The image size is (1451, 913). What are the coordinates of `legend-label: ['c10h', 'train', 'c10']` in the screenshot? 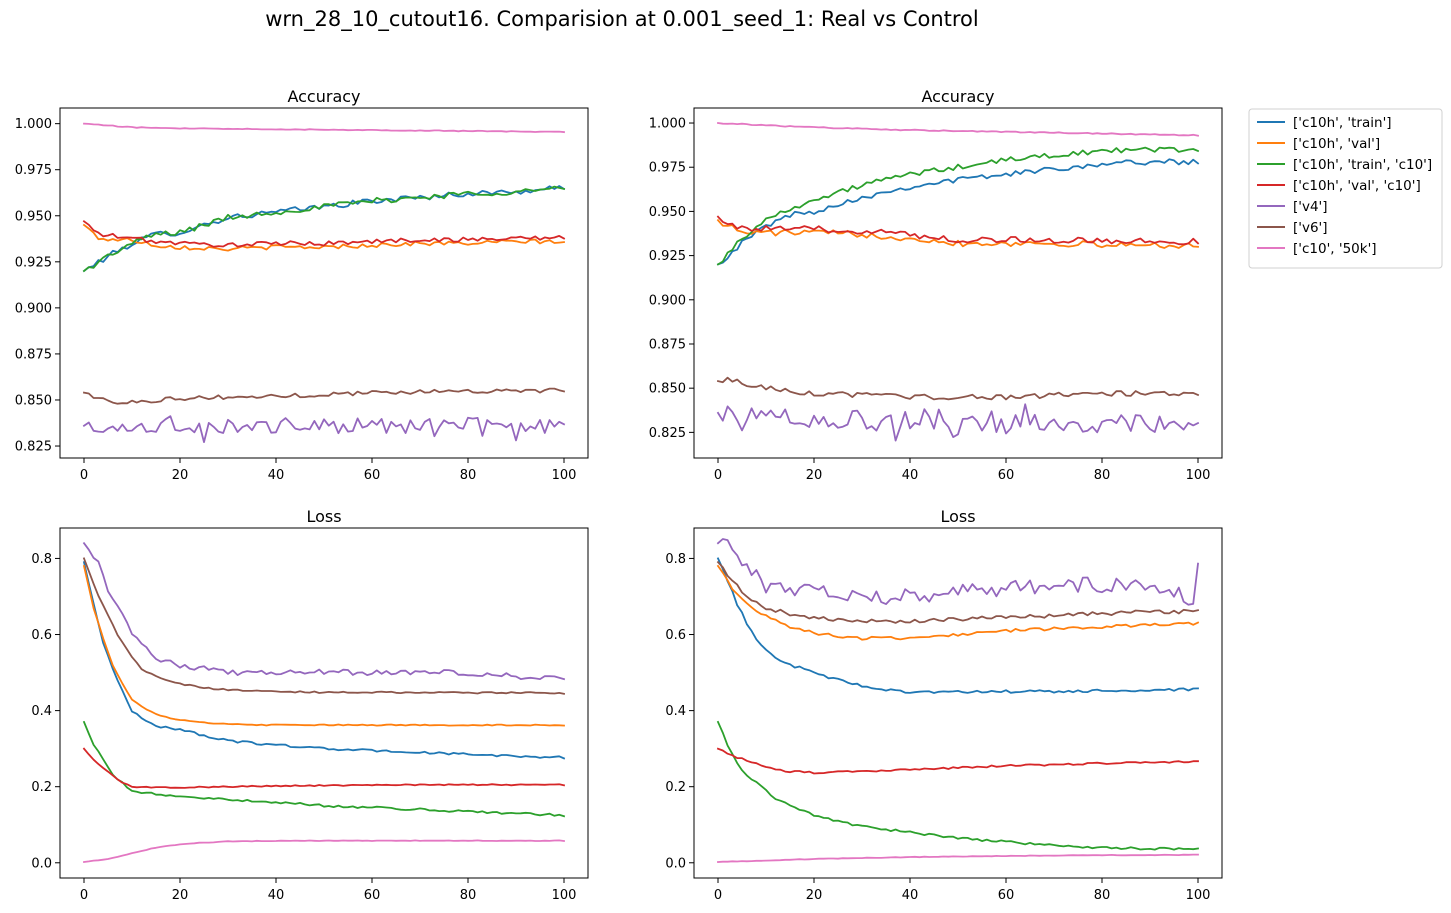 It's located at (1362, 165).